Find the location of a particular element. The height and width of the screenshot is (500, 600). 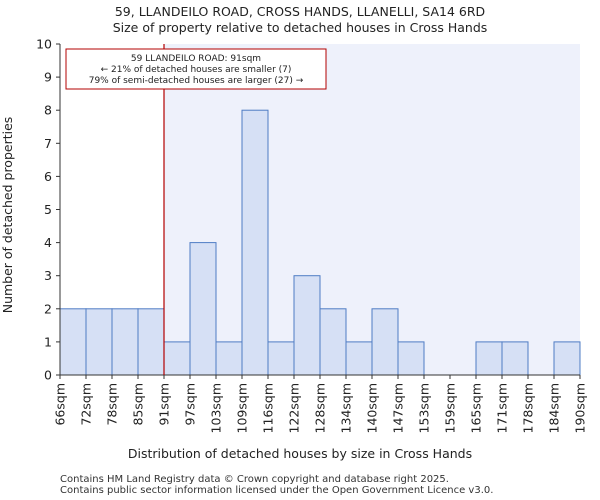

x-tick-label: 128sqm is located at coordinates (320, 408).